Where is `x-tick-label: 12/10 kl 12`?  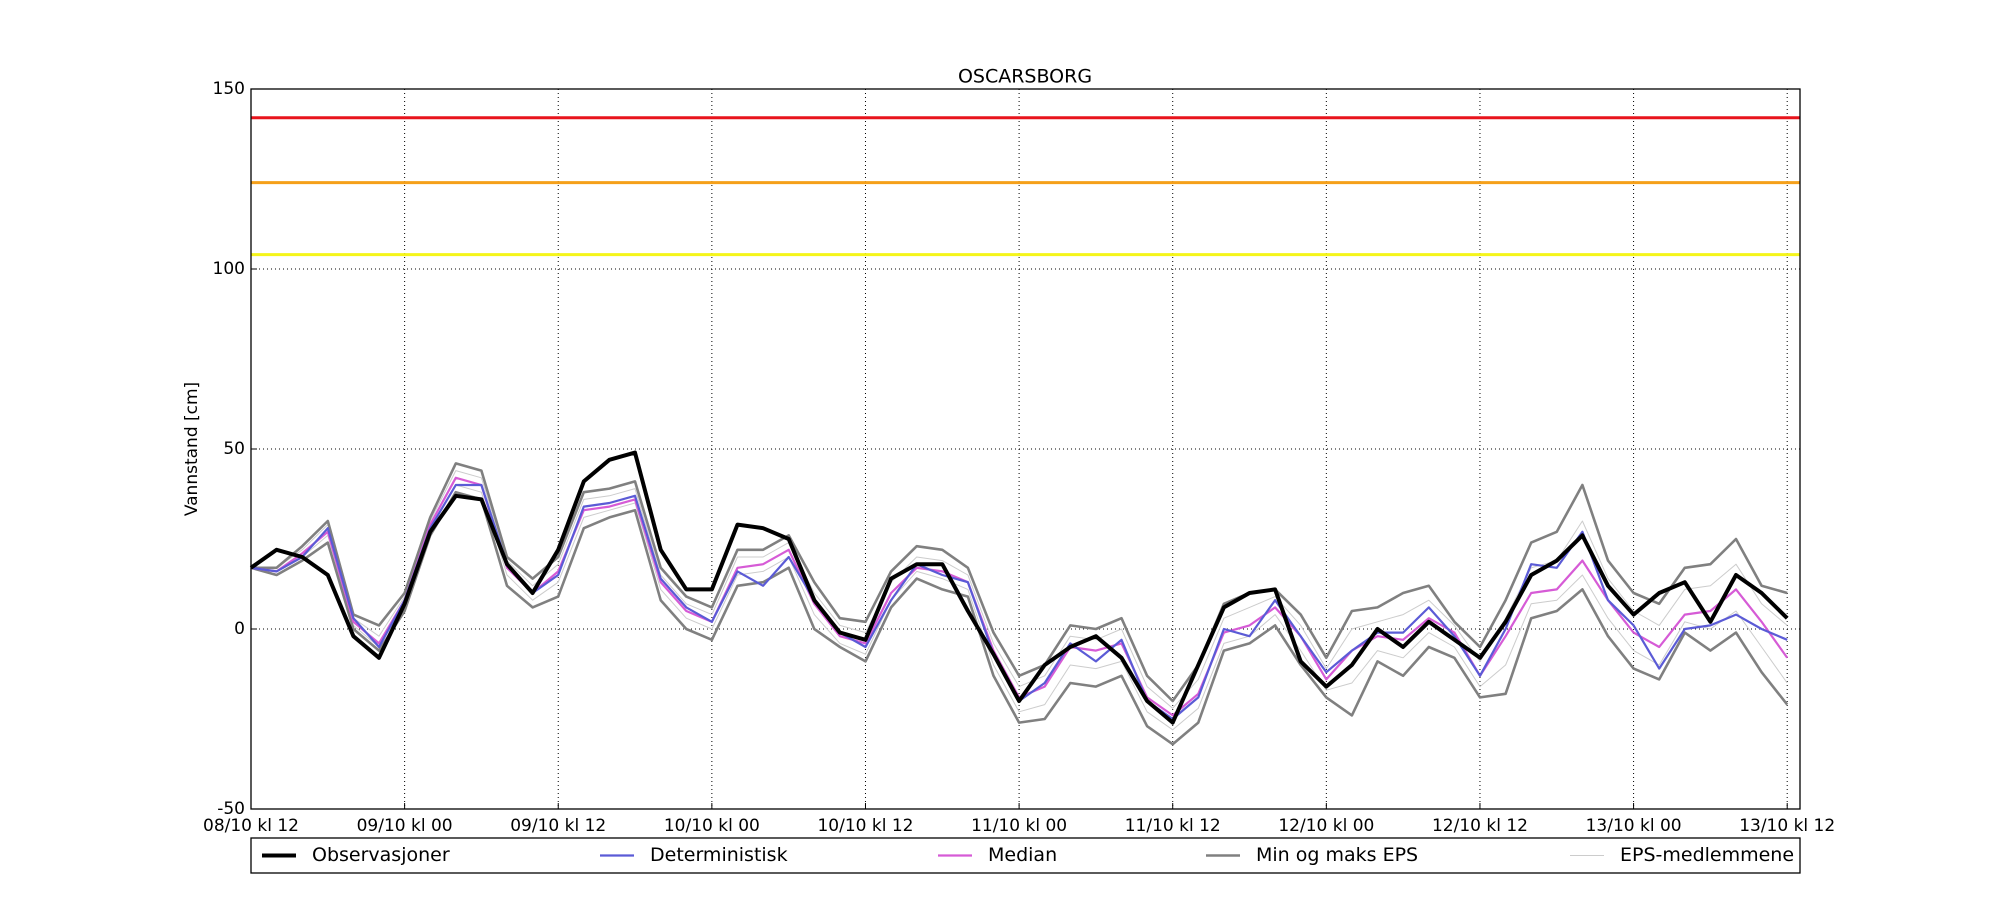 x-tick-label: 12/10 kl 12 is located at coordinates (1480, 826).